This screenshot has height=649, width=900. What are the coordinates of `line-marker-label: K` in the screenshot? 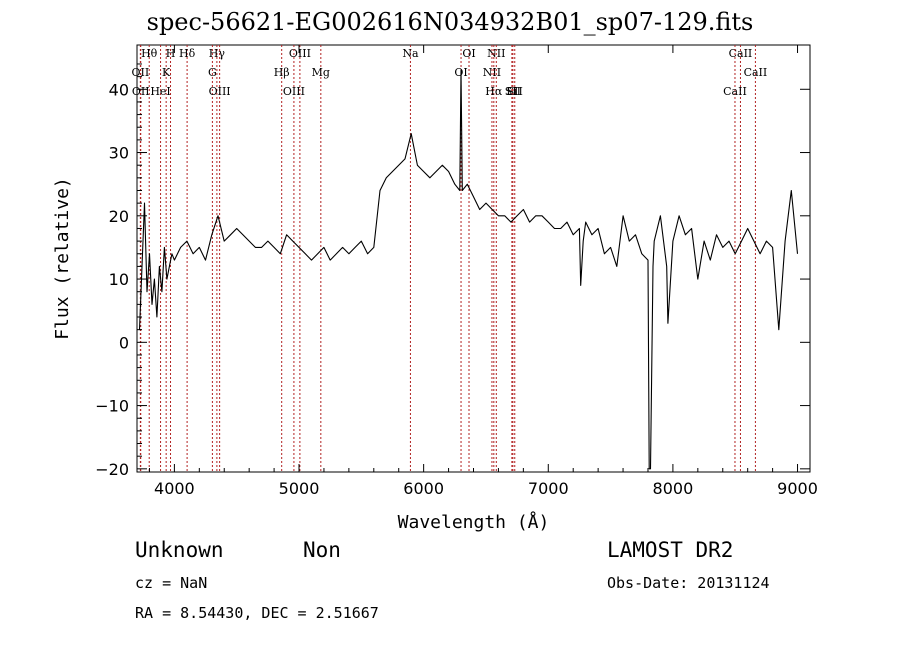 It's located at (166, 72).